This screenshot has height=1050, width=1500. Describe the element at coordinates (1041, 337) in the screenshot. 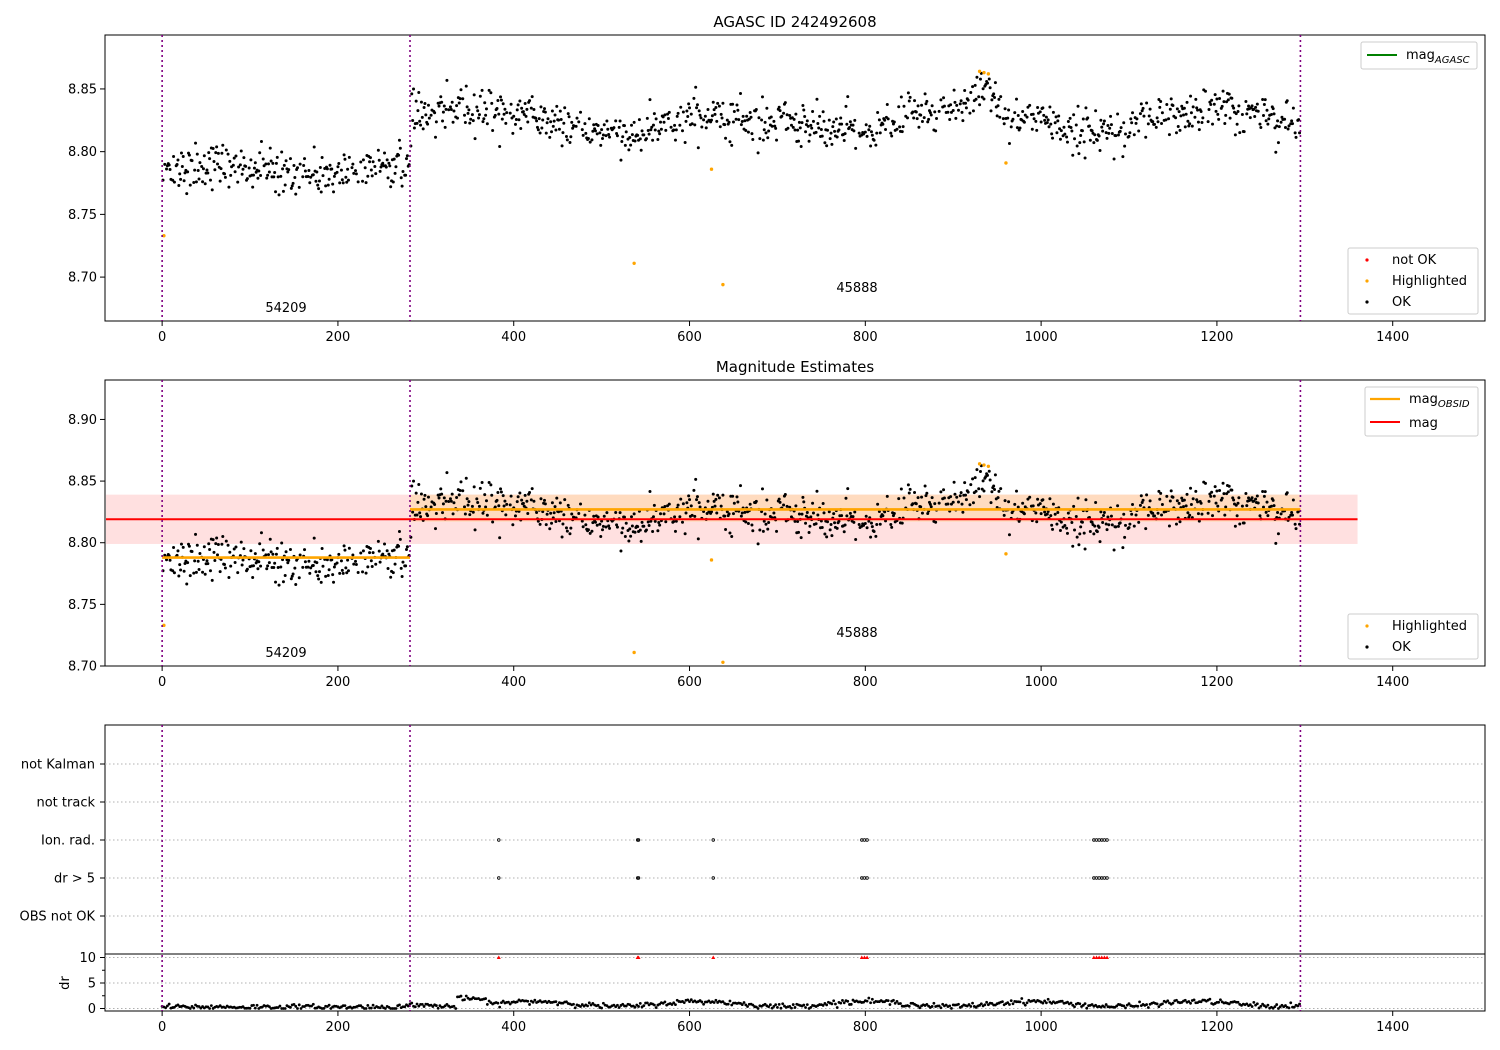

I see `x-tick-label: 1000` at that location.